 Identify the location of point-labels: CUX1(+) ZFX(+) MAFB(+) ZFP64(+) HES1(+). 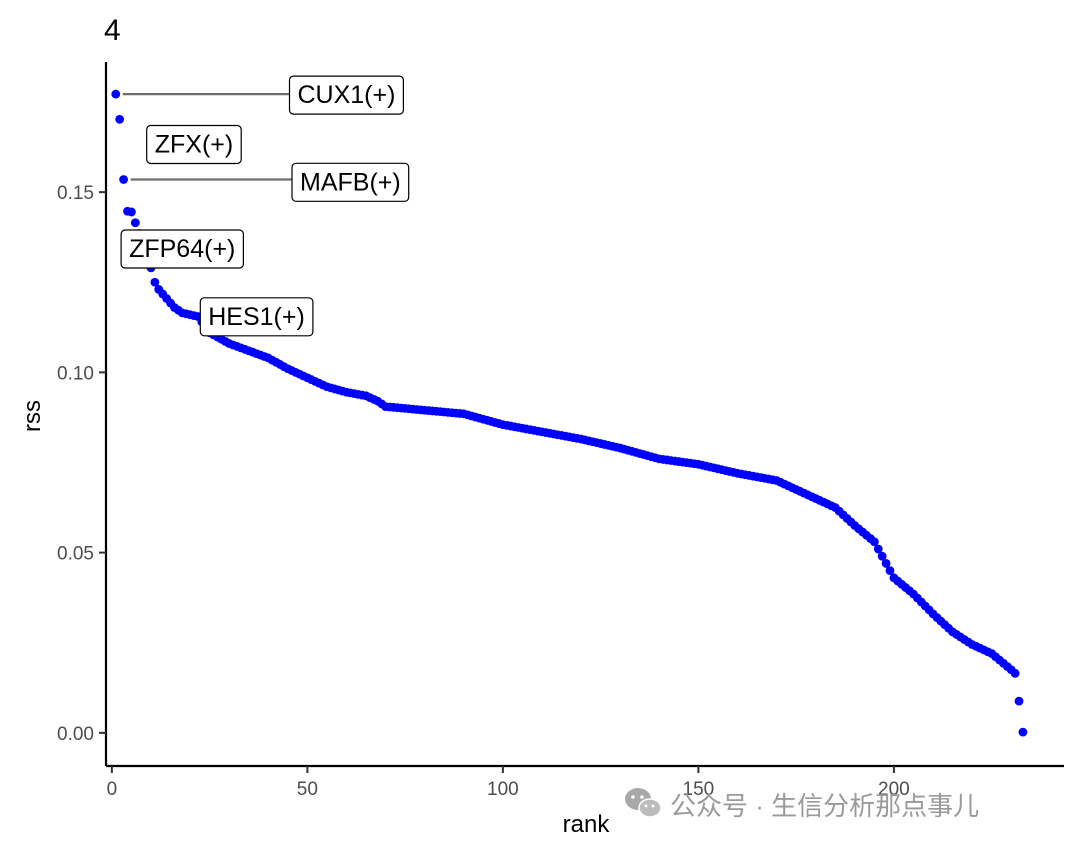
(265, 206).